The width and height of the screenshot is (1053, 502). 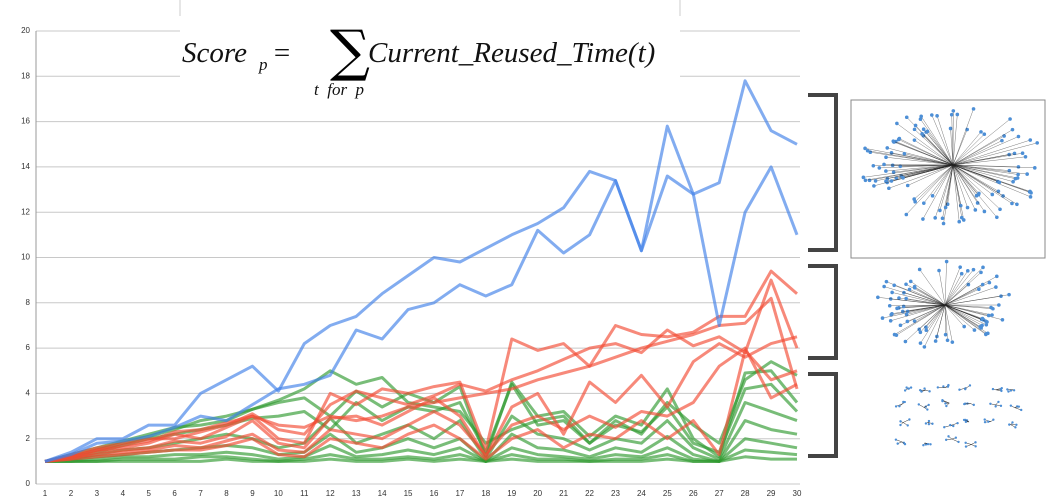 I want to click on x-tick-label: 21, so click(x=563, y=493).